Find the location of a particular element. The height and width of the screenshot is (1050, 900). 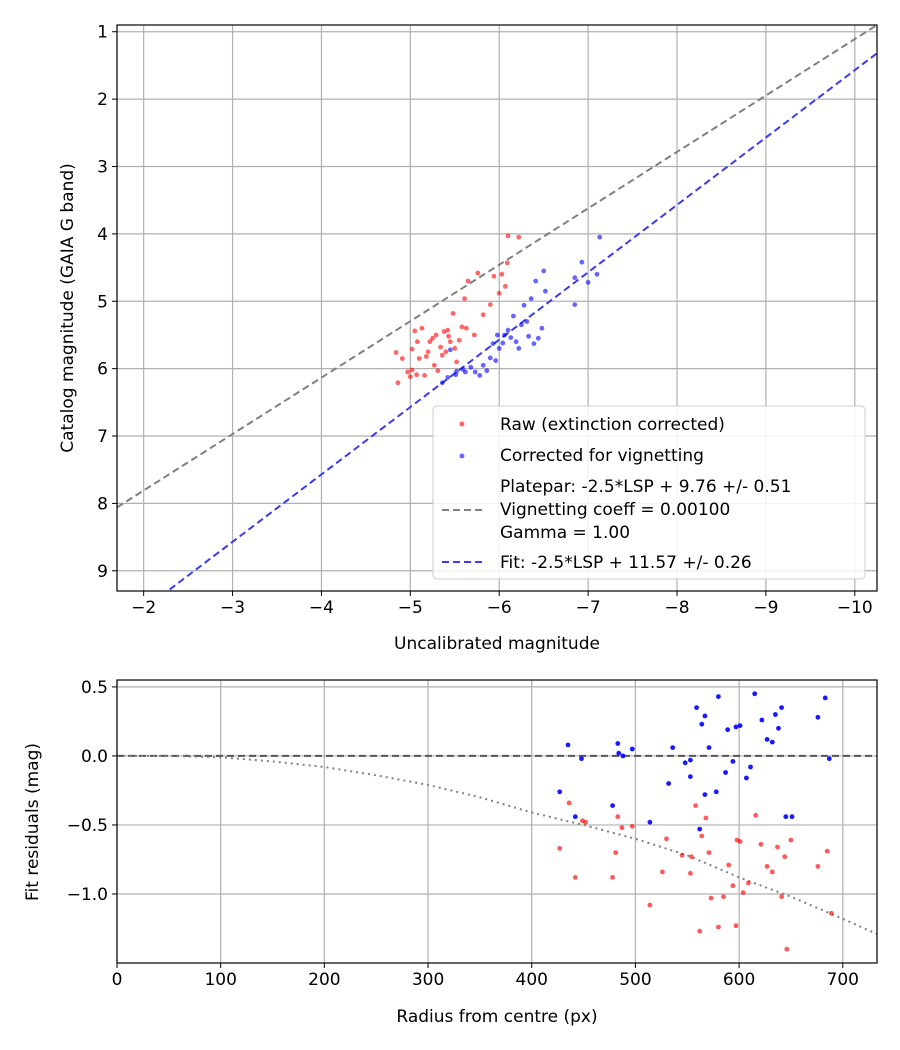

legend-raw-label: Raw (extinction corrected) is located at coordinates (612, 425).